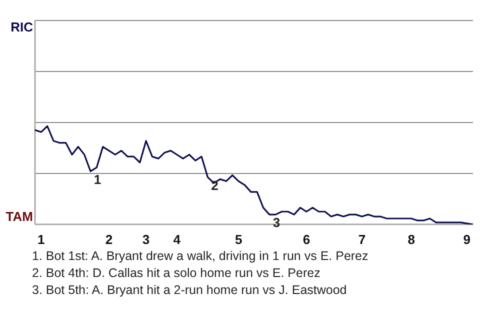 This screenshot has width=480, height=320. What do you see at coordinates (19, 216) in the screenshot?
I see `text: TAM` at bounding box center [19, 216].